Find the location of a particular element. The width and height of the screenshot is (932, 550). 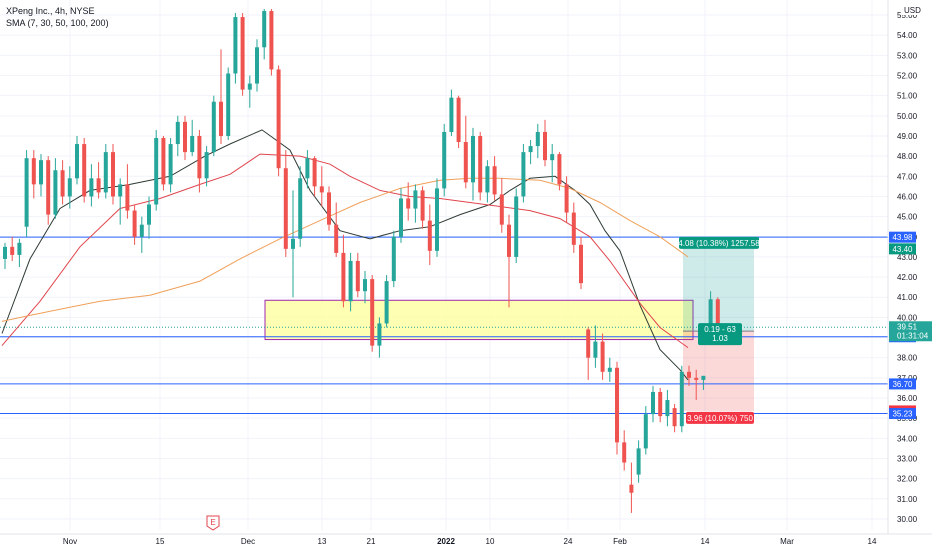

last-price-value: 39.51 is located at coordinates (907, 326).